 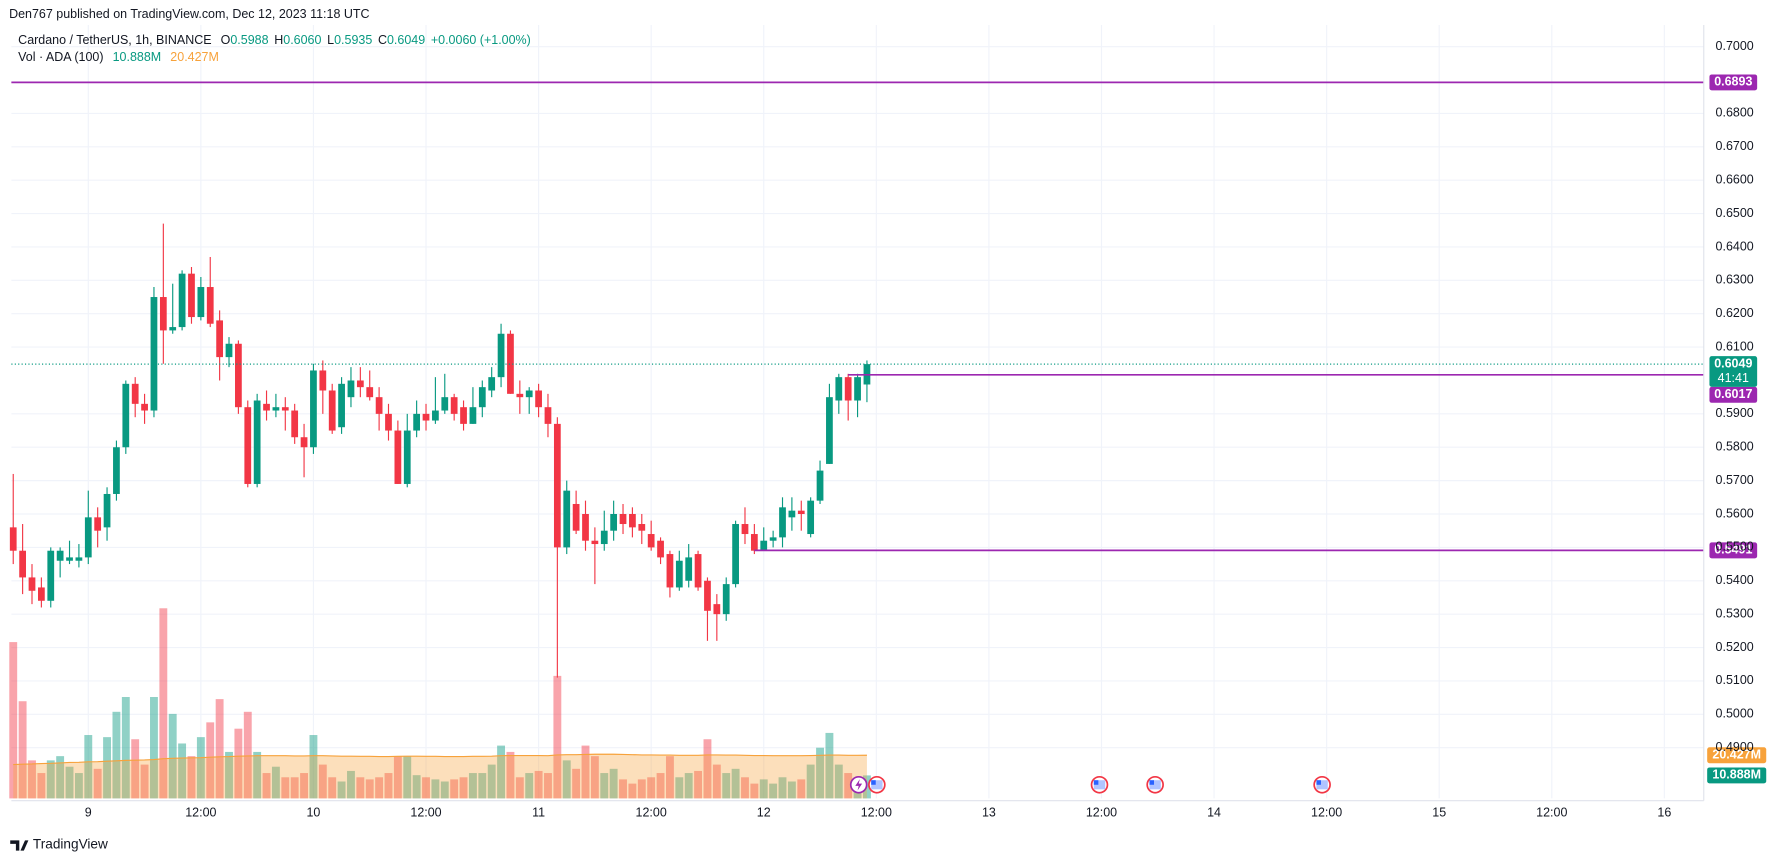 What do you see at coordinates (278, 40) in the screenshot?
I see `ohlc-key: H` at bounding box center [278, 40].